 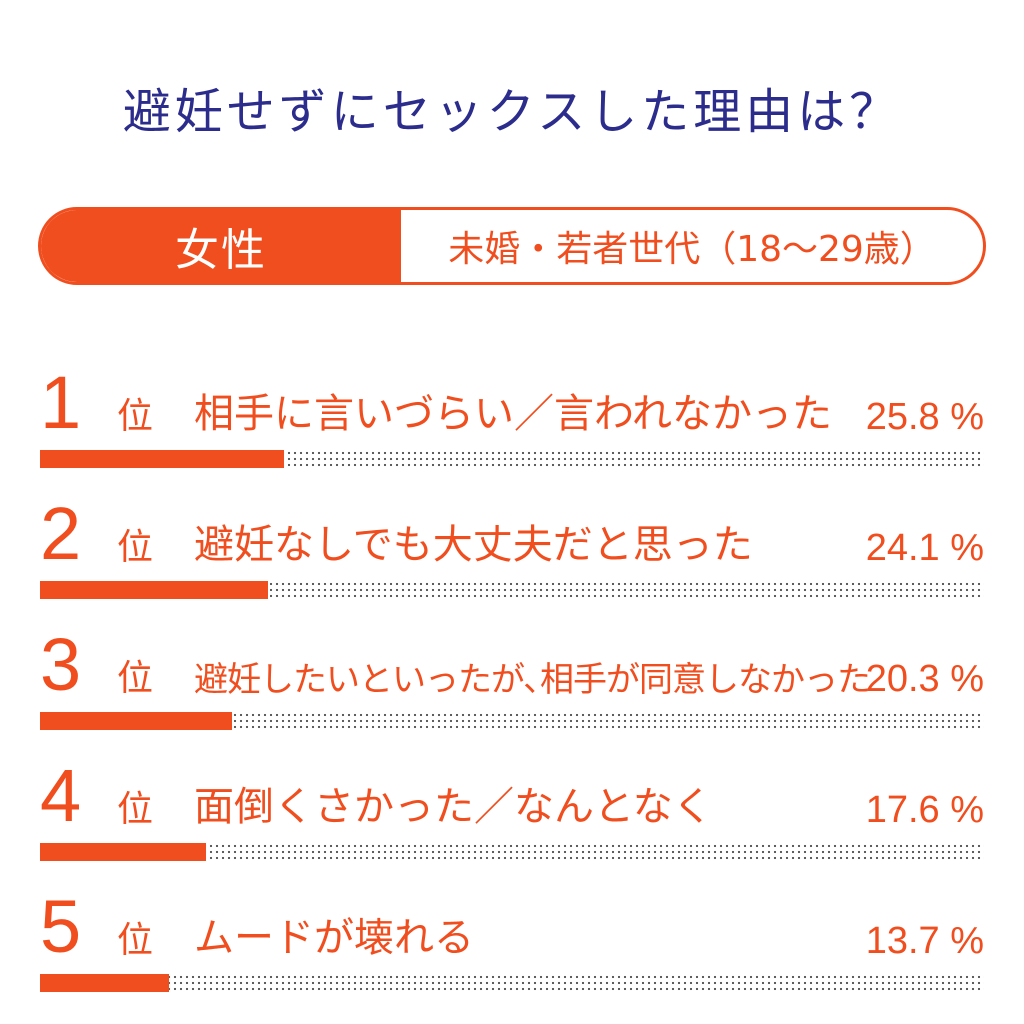 I want to click on rank-row-2: 2 位避妊なしでも大丈夫だと思った 24.1 %, so click(x=512, y=549).